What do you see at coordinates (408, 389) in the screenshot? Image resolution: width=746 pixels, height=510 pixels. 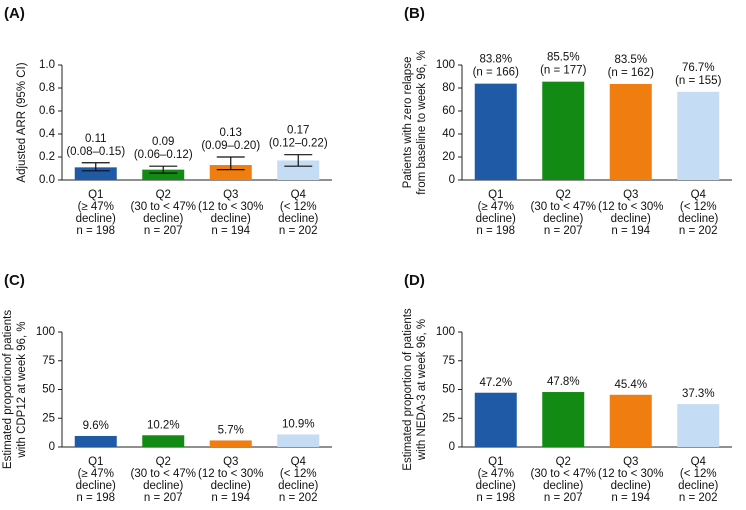 I see `y-axis-label: Estimated proportion of patients` at bounding box center [408, 389].